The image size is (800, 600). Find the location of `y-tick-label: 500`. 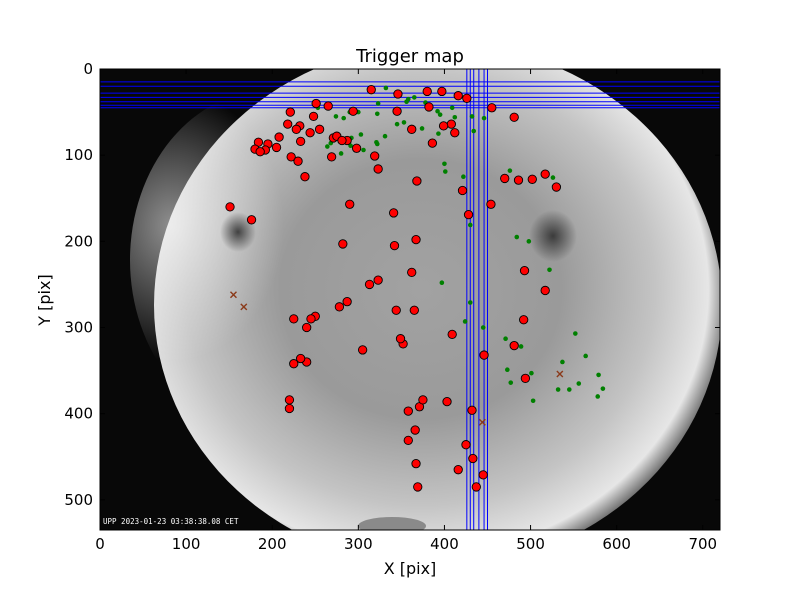

y-tick-label: 500 is located at coordinates (78, 500).